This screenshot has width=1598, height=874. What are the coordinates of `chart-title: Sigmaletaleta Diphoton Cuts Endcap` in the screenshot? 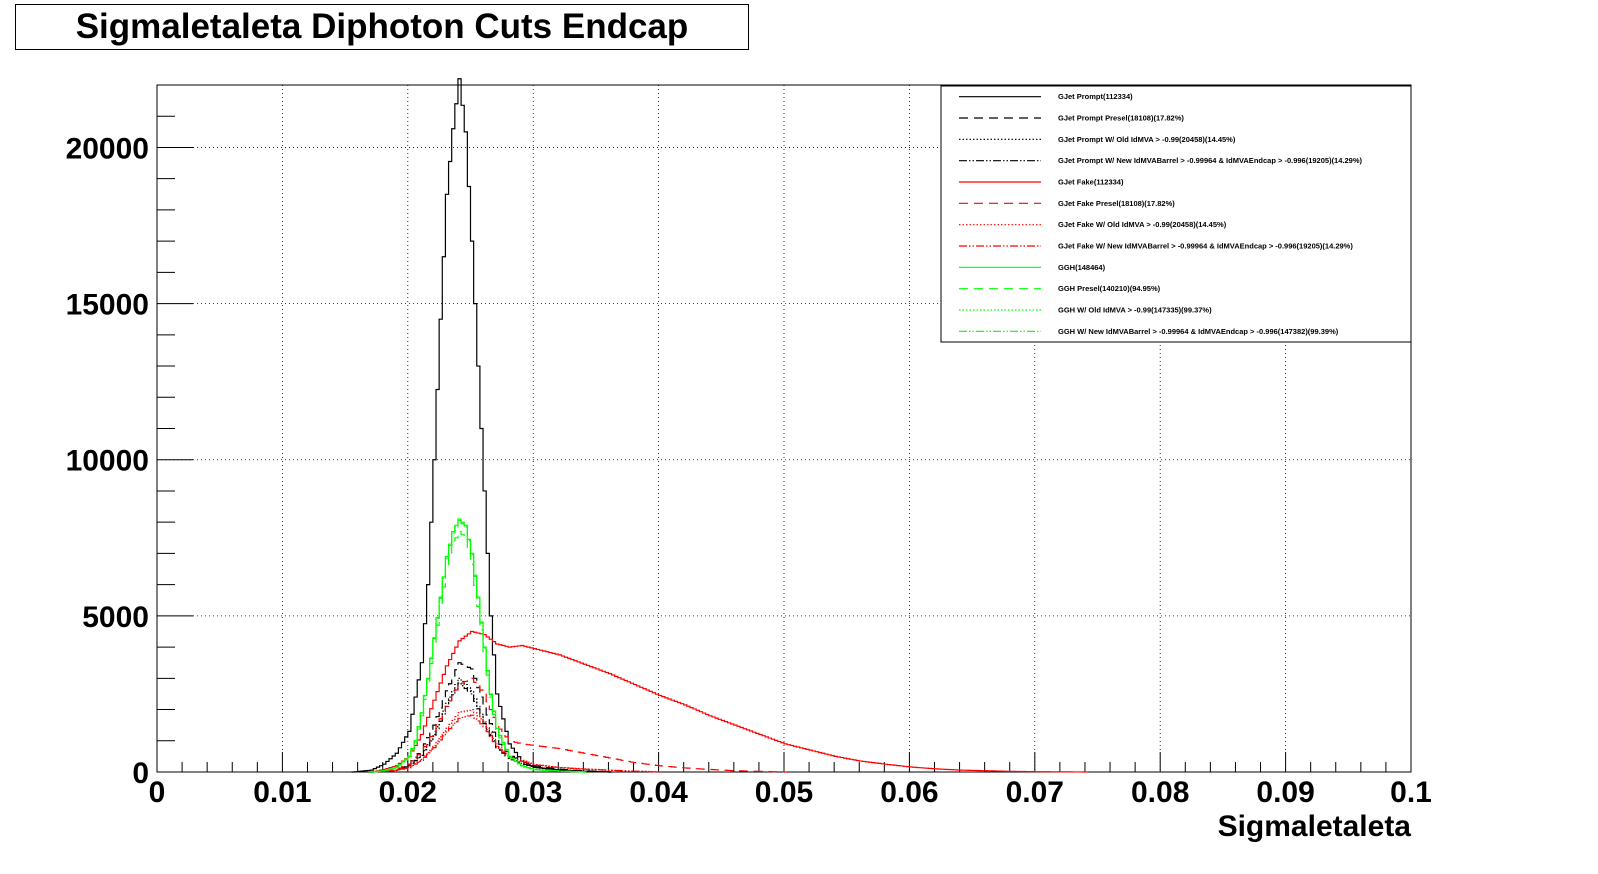 It's located at (382, 26).